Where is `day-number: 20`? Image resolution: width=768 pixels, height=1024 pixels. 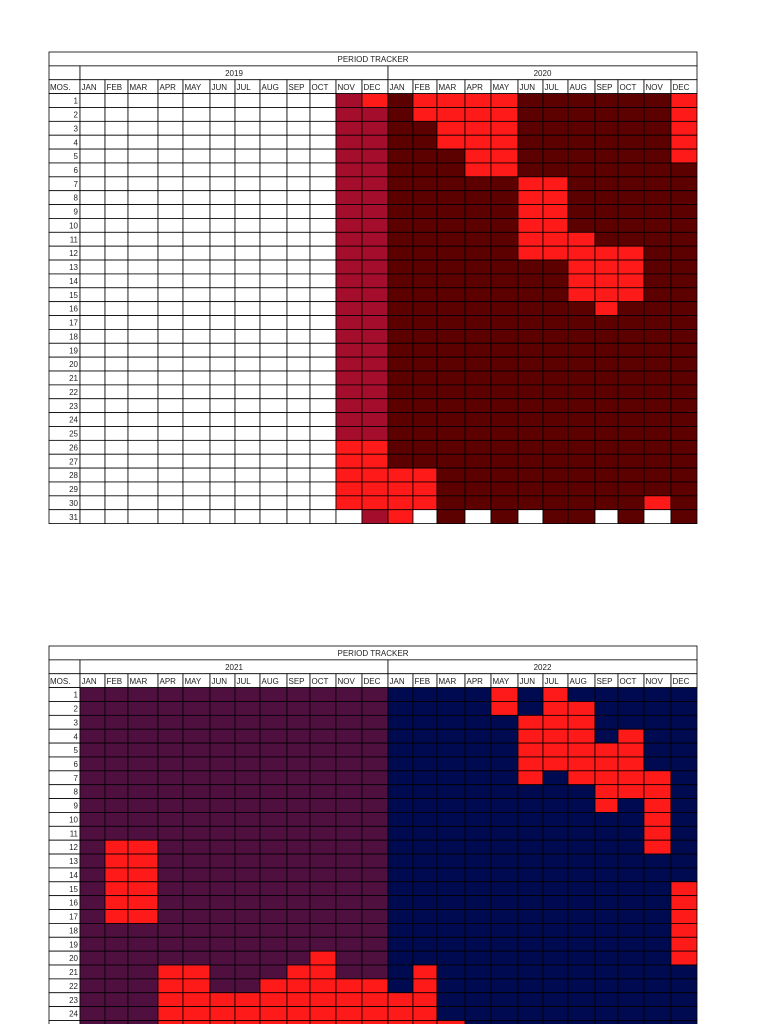
day-number: 20 is located at coordinates (73, 364).